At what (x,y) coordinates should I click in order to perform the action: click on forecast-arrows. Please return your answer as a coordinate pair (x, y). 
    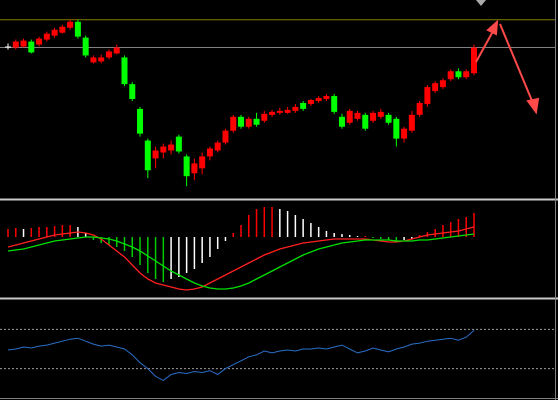
    Looking at the image, I should click on (507, 67).